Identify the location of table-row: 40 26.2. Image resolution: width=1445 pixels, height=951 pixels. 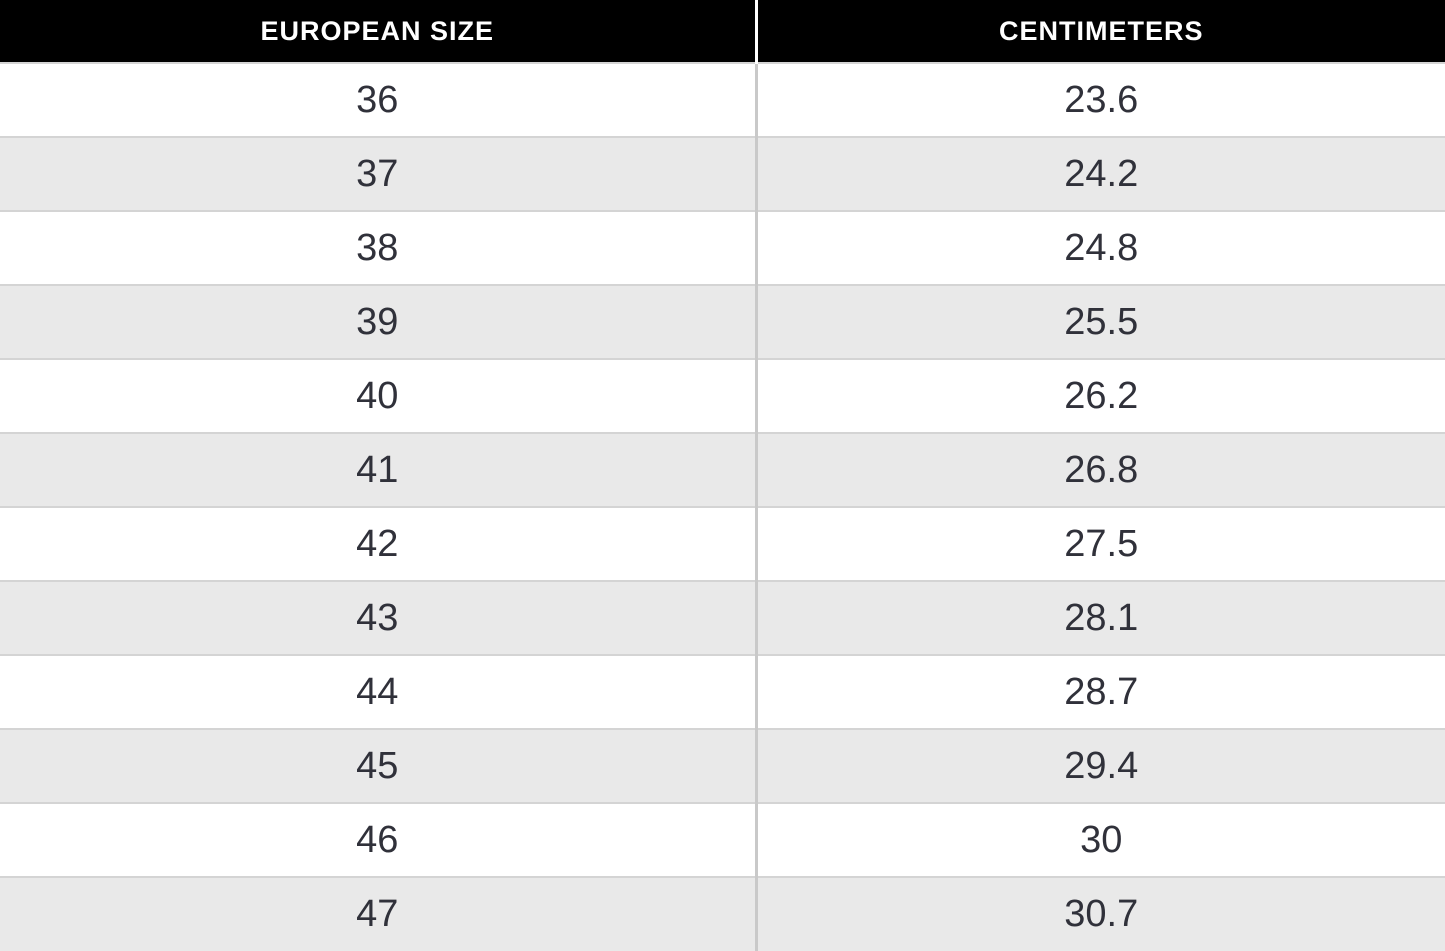
(722, 395).